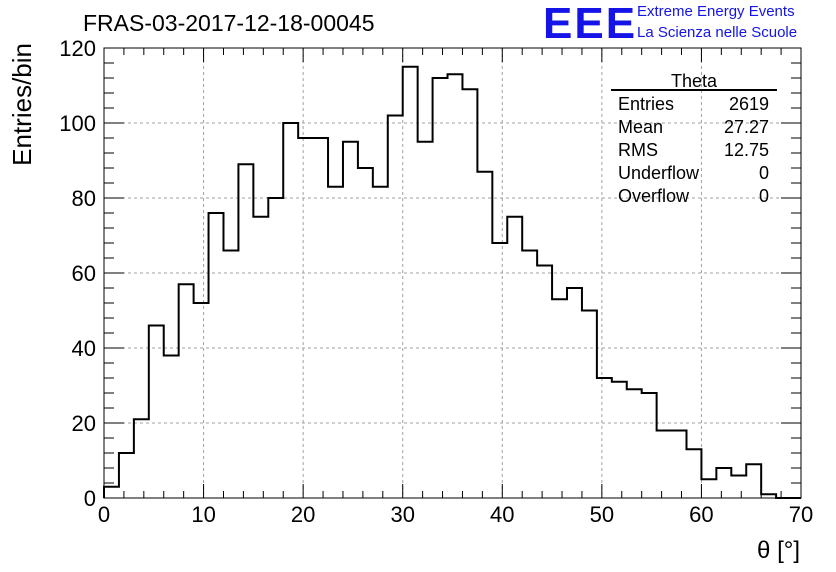  I want to click on y-tick-label: 20, so click(84, 423).